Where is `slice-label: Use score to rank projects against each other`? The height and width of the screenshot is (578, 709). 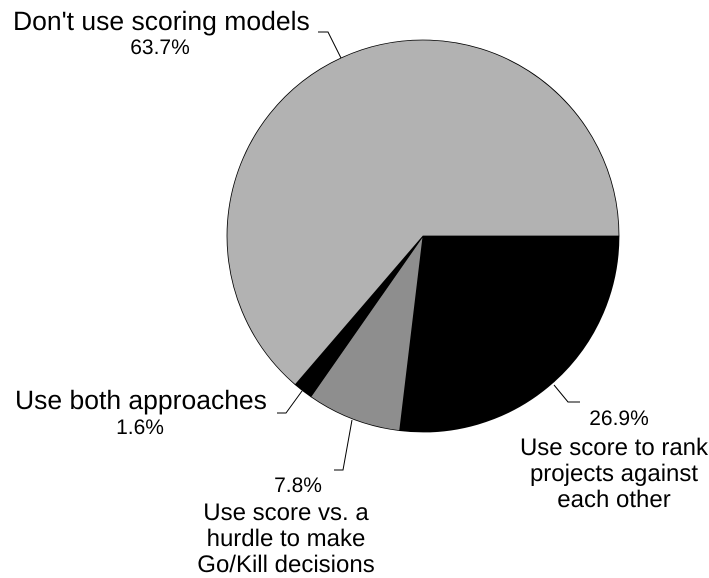 slice-label: Use score to rank projects against each other is located at coordinates (614, 473).